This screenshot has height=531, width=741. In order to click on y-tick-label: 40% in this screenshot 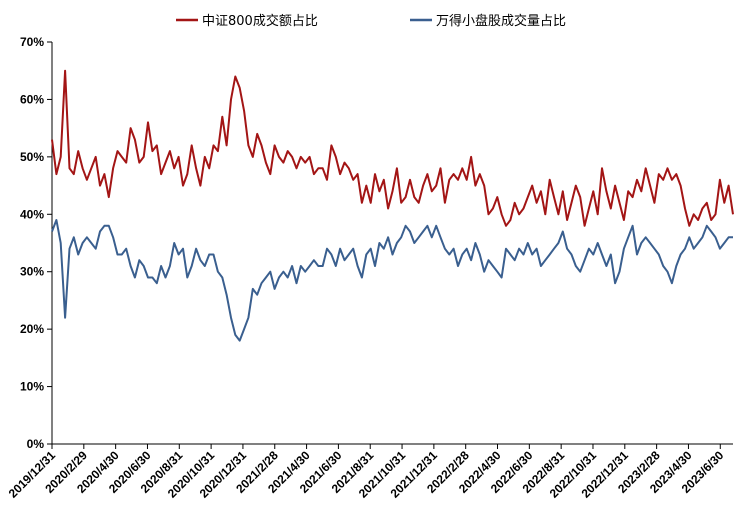, I will do `click(32, 214)`.